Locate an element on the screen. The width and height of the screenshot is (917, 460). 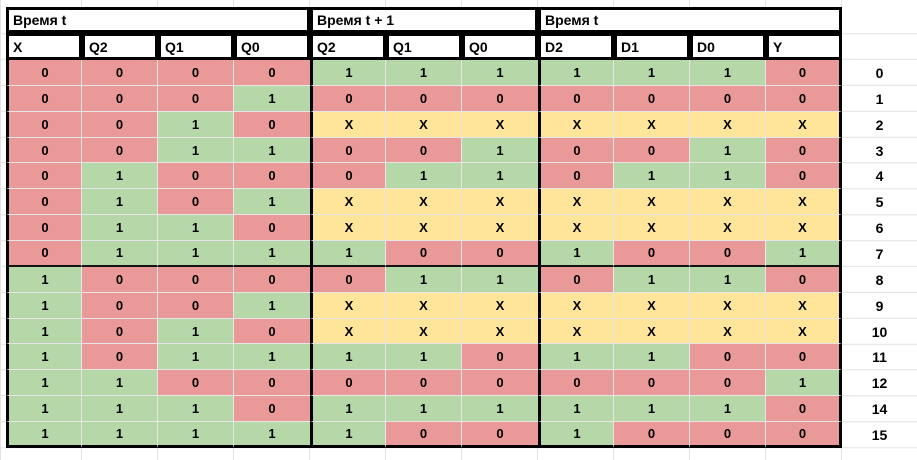
group-header-time-t-right: Время t is located at coordinates (690, 20).